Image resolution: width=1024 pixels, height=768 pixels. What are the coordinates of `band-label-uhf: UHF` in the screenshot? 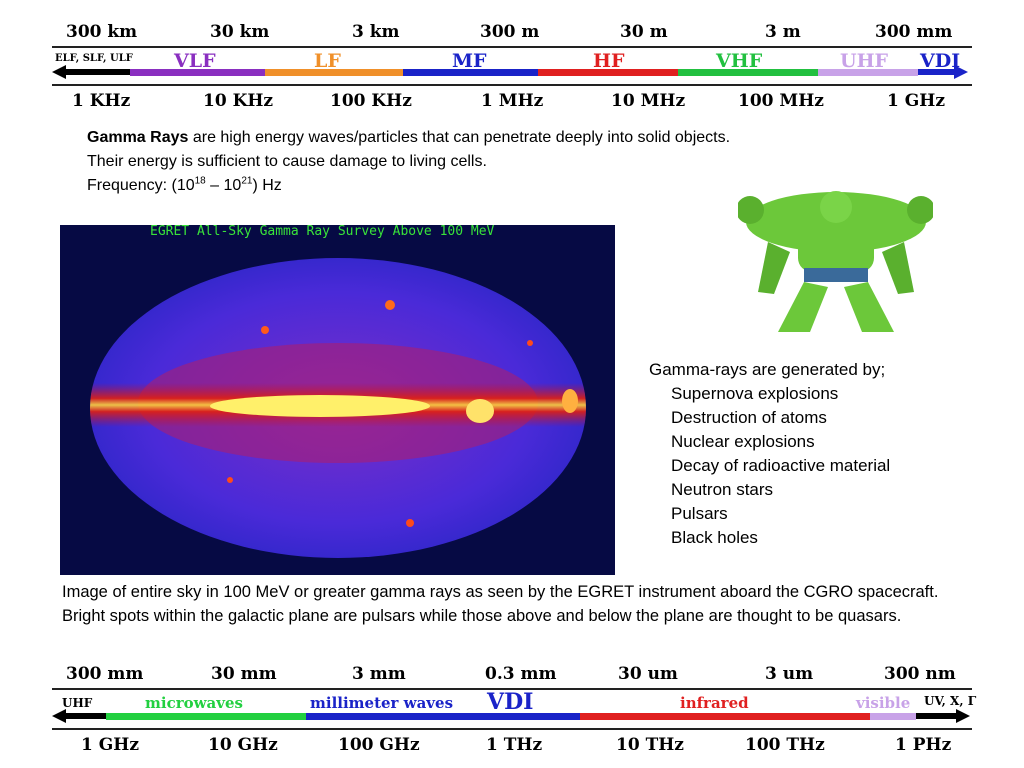 It's located at (864, 61).